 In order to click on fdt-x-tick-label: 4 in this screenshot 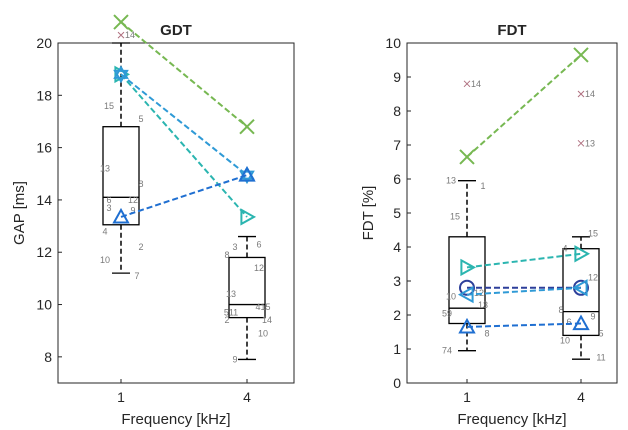, I will do `click(581, 397)`.